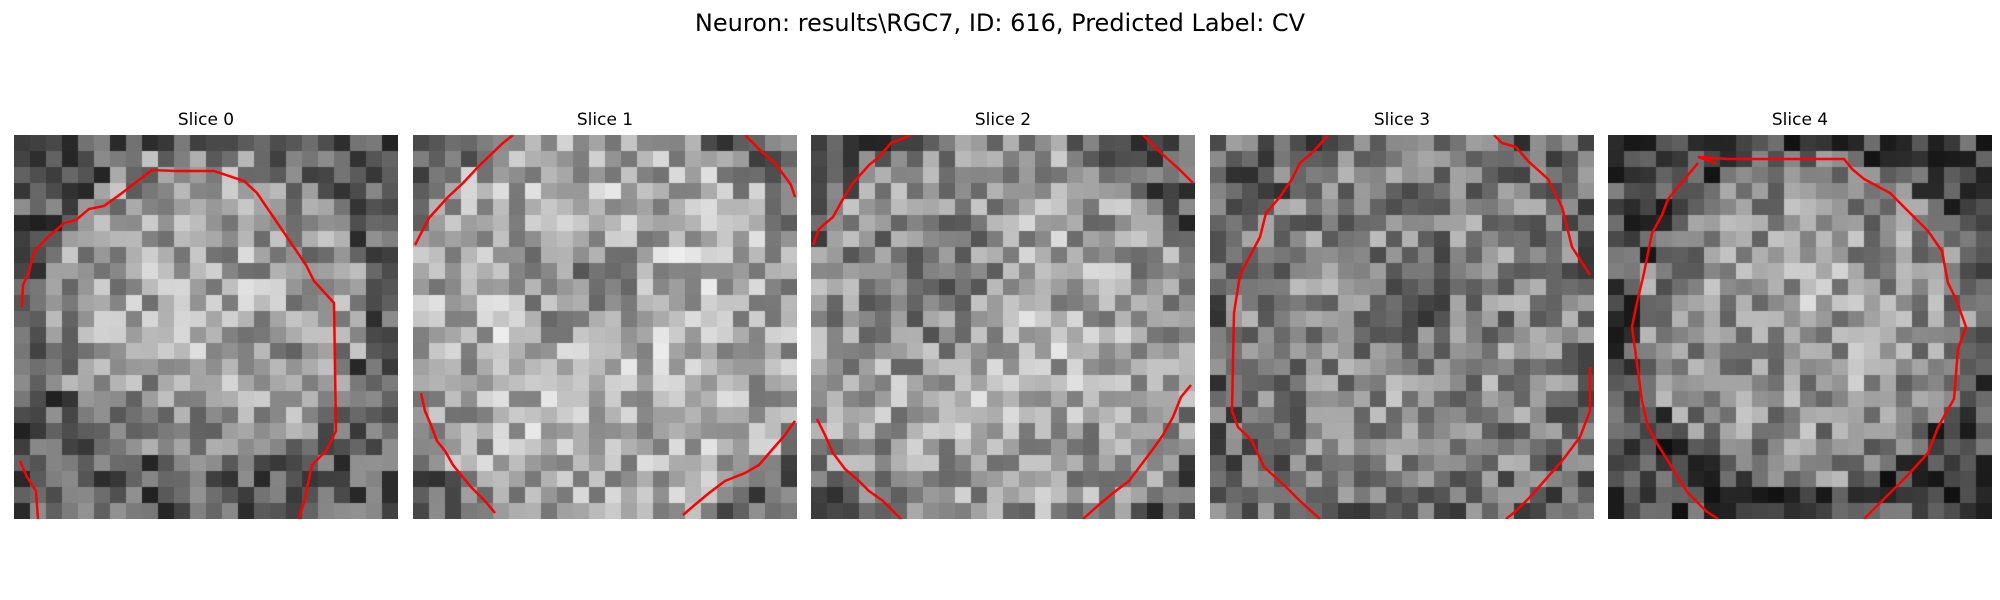 This screenshot has height=600, width=2000. Describe the element at coordinates (206, 327) in the screenshot. I see `slice-0-image` at that location.